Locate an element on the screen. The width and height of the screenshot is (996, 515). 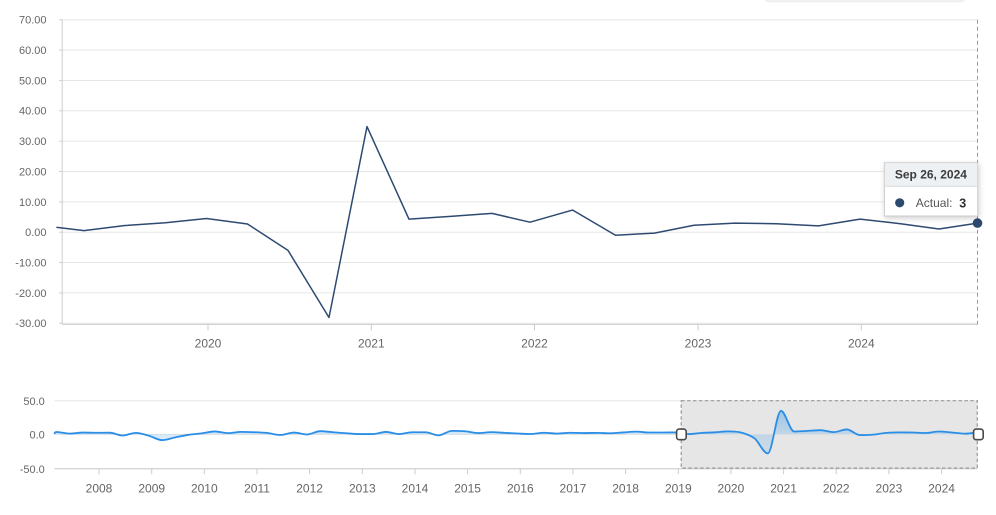
svg-text: -50.0 is located at coordinates (32, 470).